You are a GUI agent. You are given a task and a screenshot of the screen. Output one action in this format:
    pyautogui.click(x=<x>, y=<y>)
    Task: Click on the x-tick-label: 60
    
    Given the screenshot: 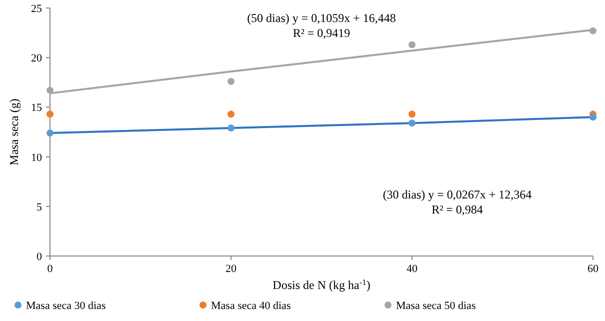 What is the action you would take?
    pyautogui.click(x=593, y=269)
    